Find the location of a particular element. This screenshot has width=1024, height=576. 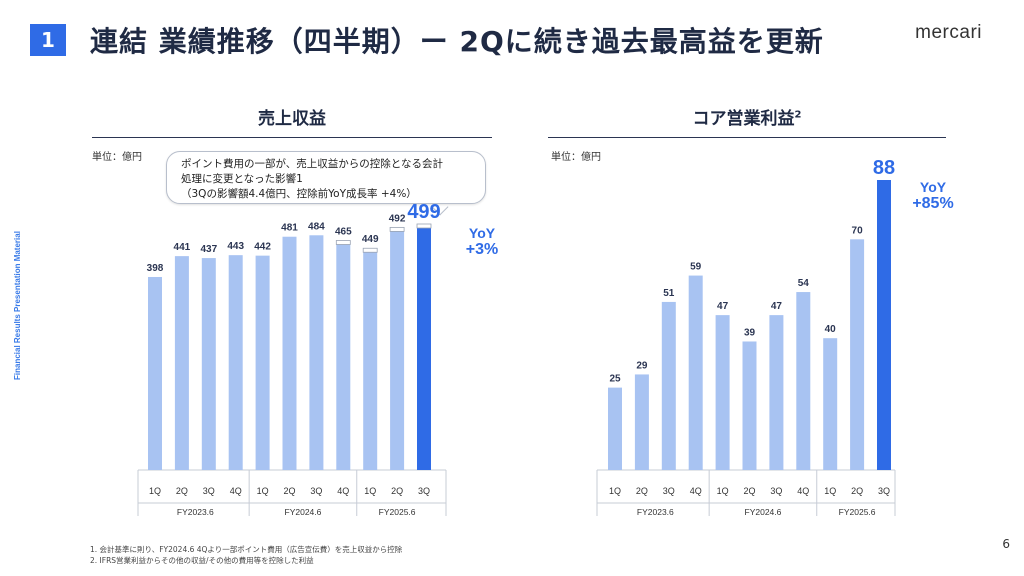

revenue-yoy-value: +3% is located at coordinates (482, 250).